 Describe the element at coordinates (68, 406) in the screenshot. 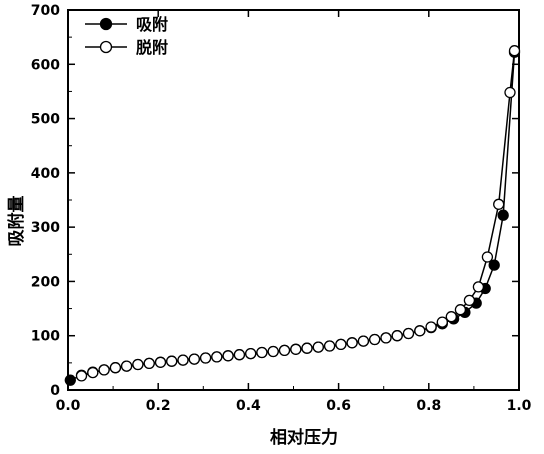

I see `x-tick-label: 0.0` at that location.